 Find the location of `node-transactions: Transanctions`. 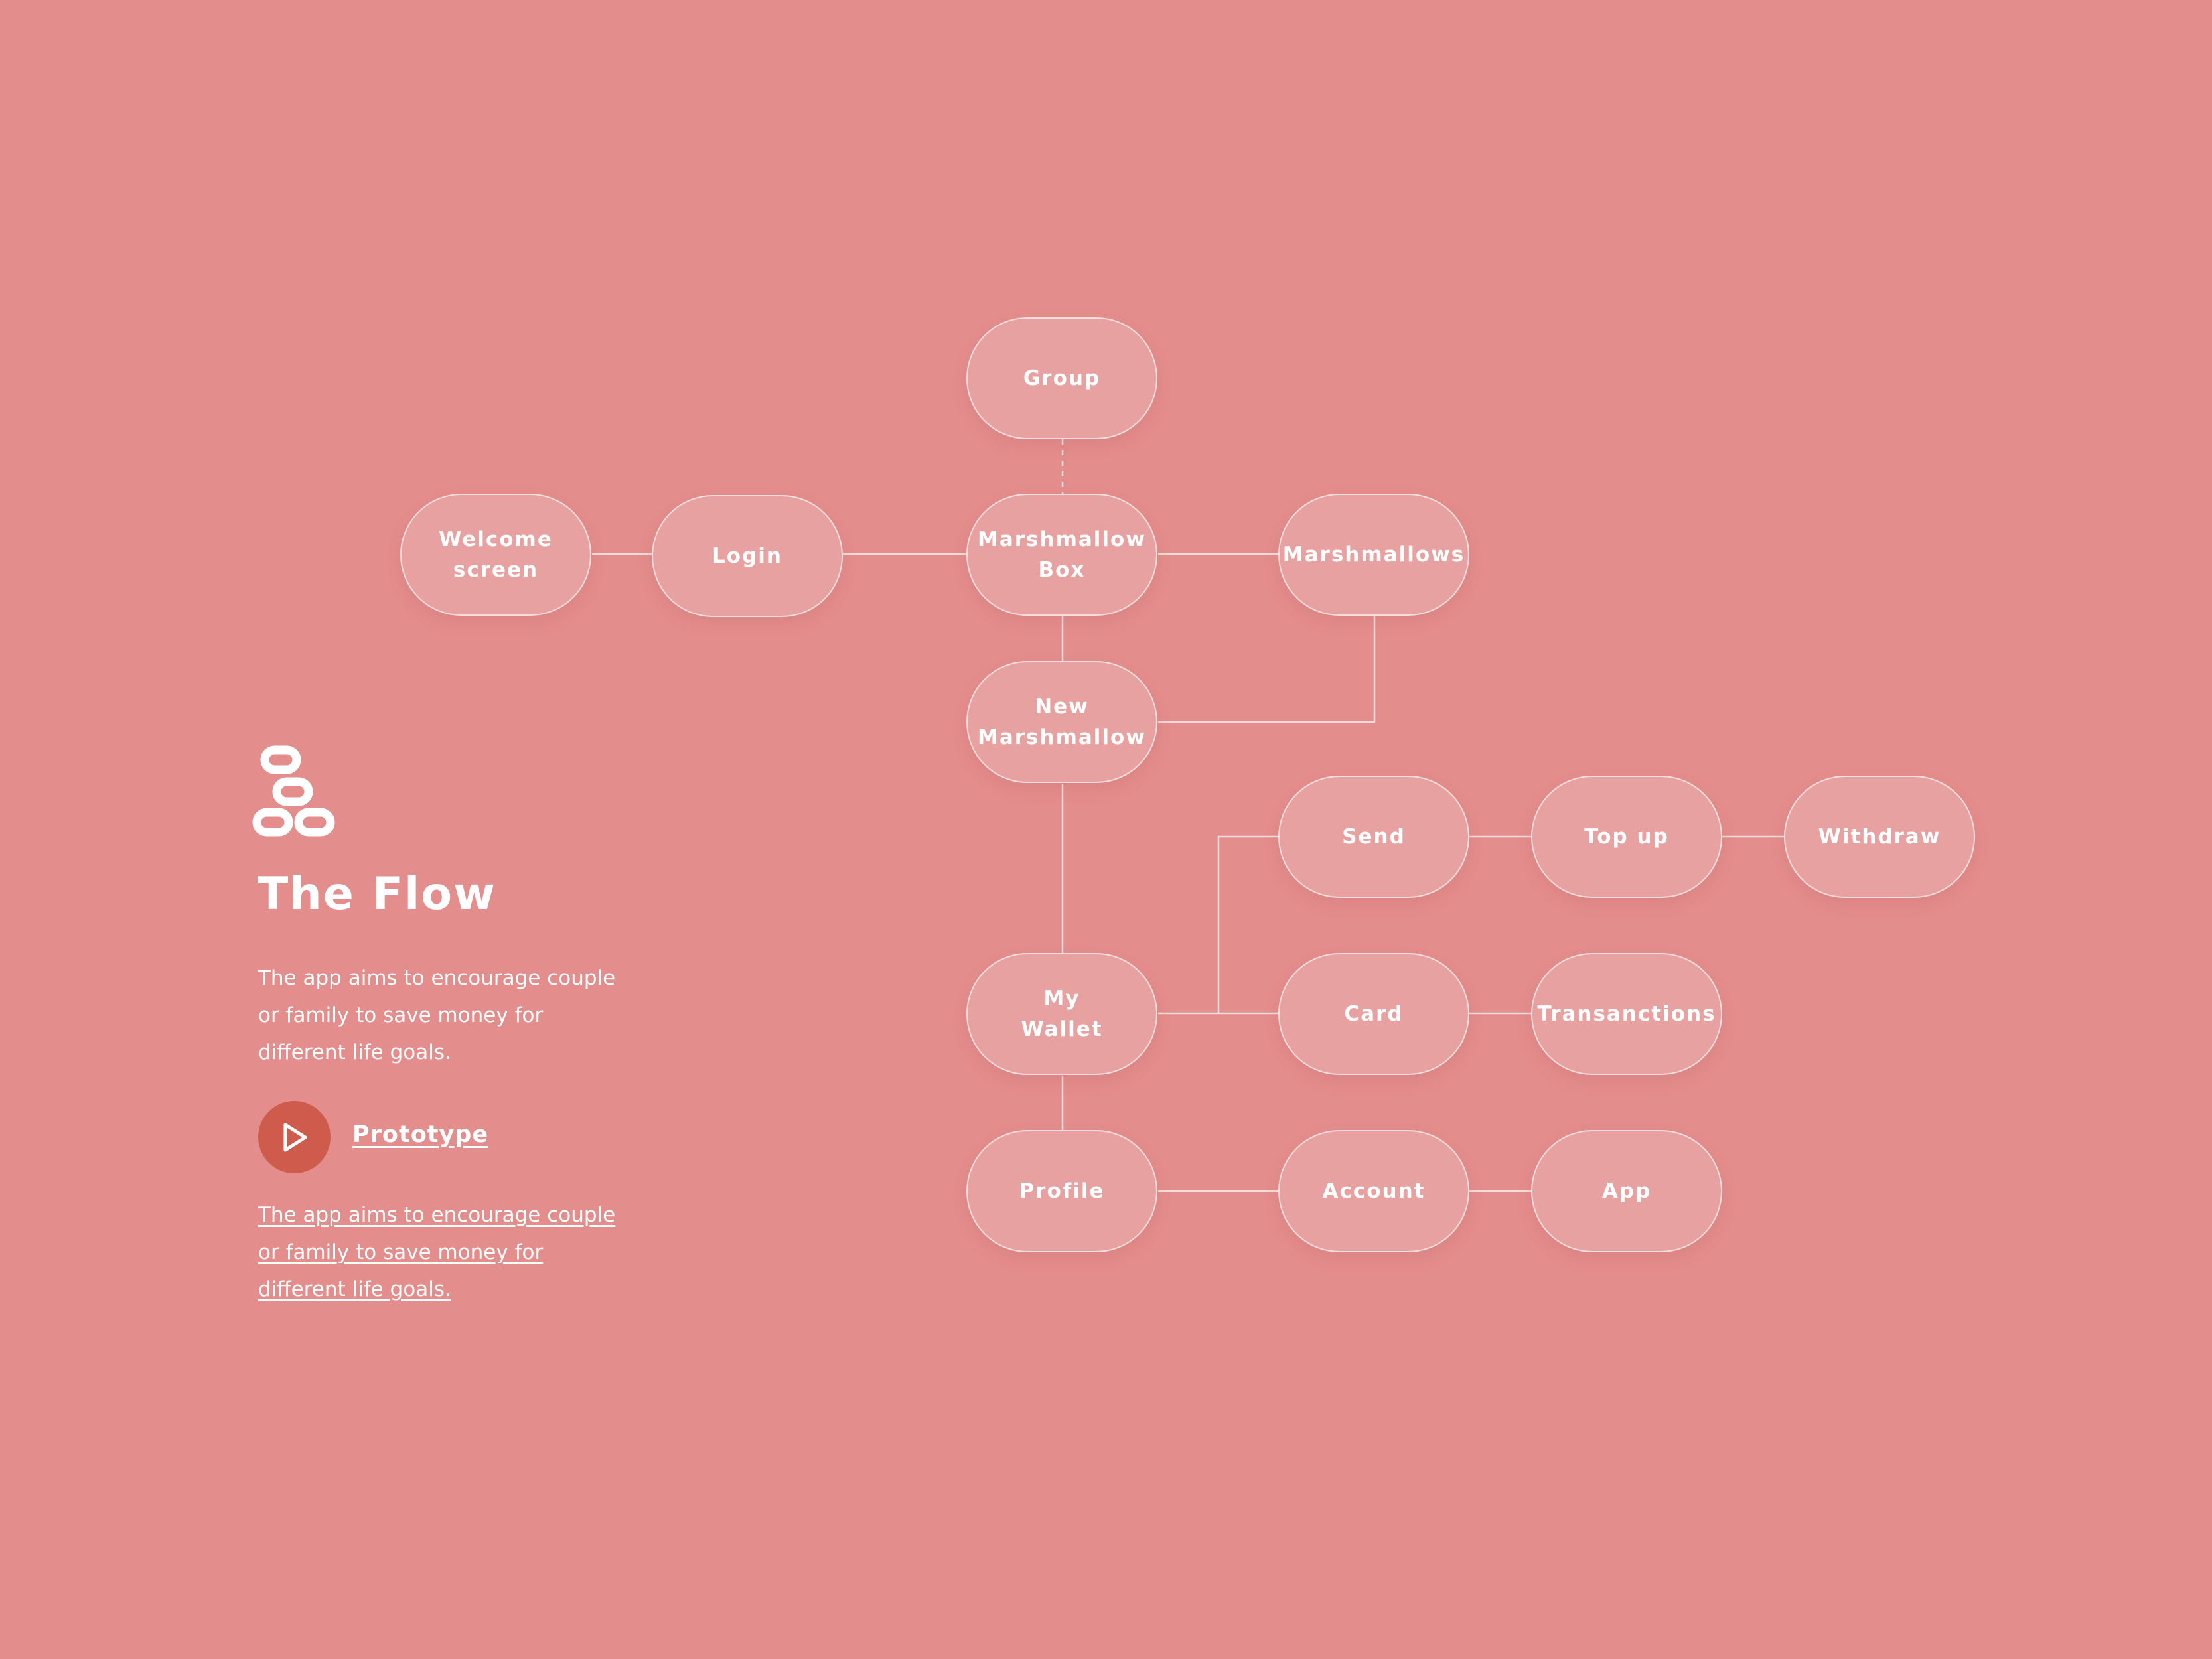

node-transactions: Transanctions is located at coordinates (1627, 1014).